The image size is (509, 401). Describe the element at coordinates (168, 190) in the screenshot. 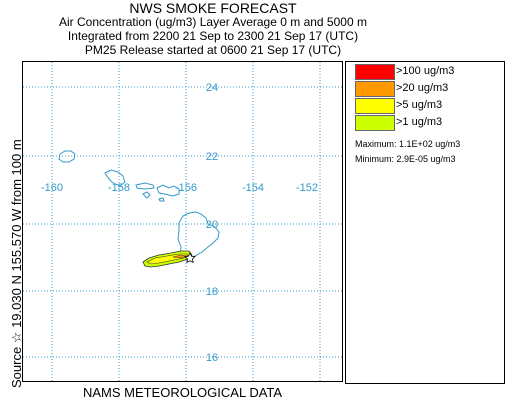

I see `maui-coast` at that location.